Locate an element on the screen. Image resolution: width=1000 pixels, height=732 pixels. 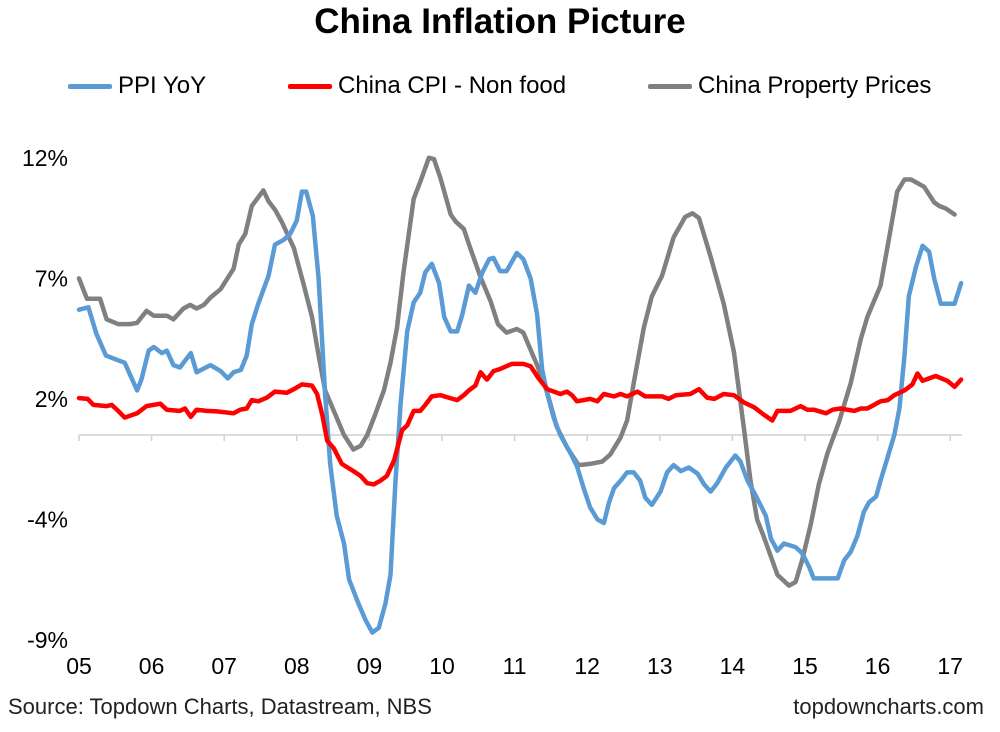
x-tick-label: 12 is located at coordinates (587, 666).